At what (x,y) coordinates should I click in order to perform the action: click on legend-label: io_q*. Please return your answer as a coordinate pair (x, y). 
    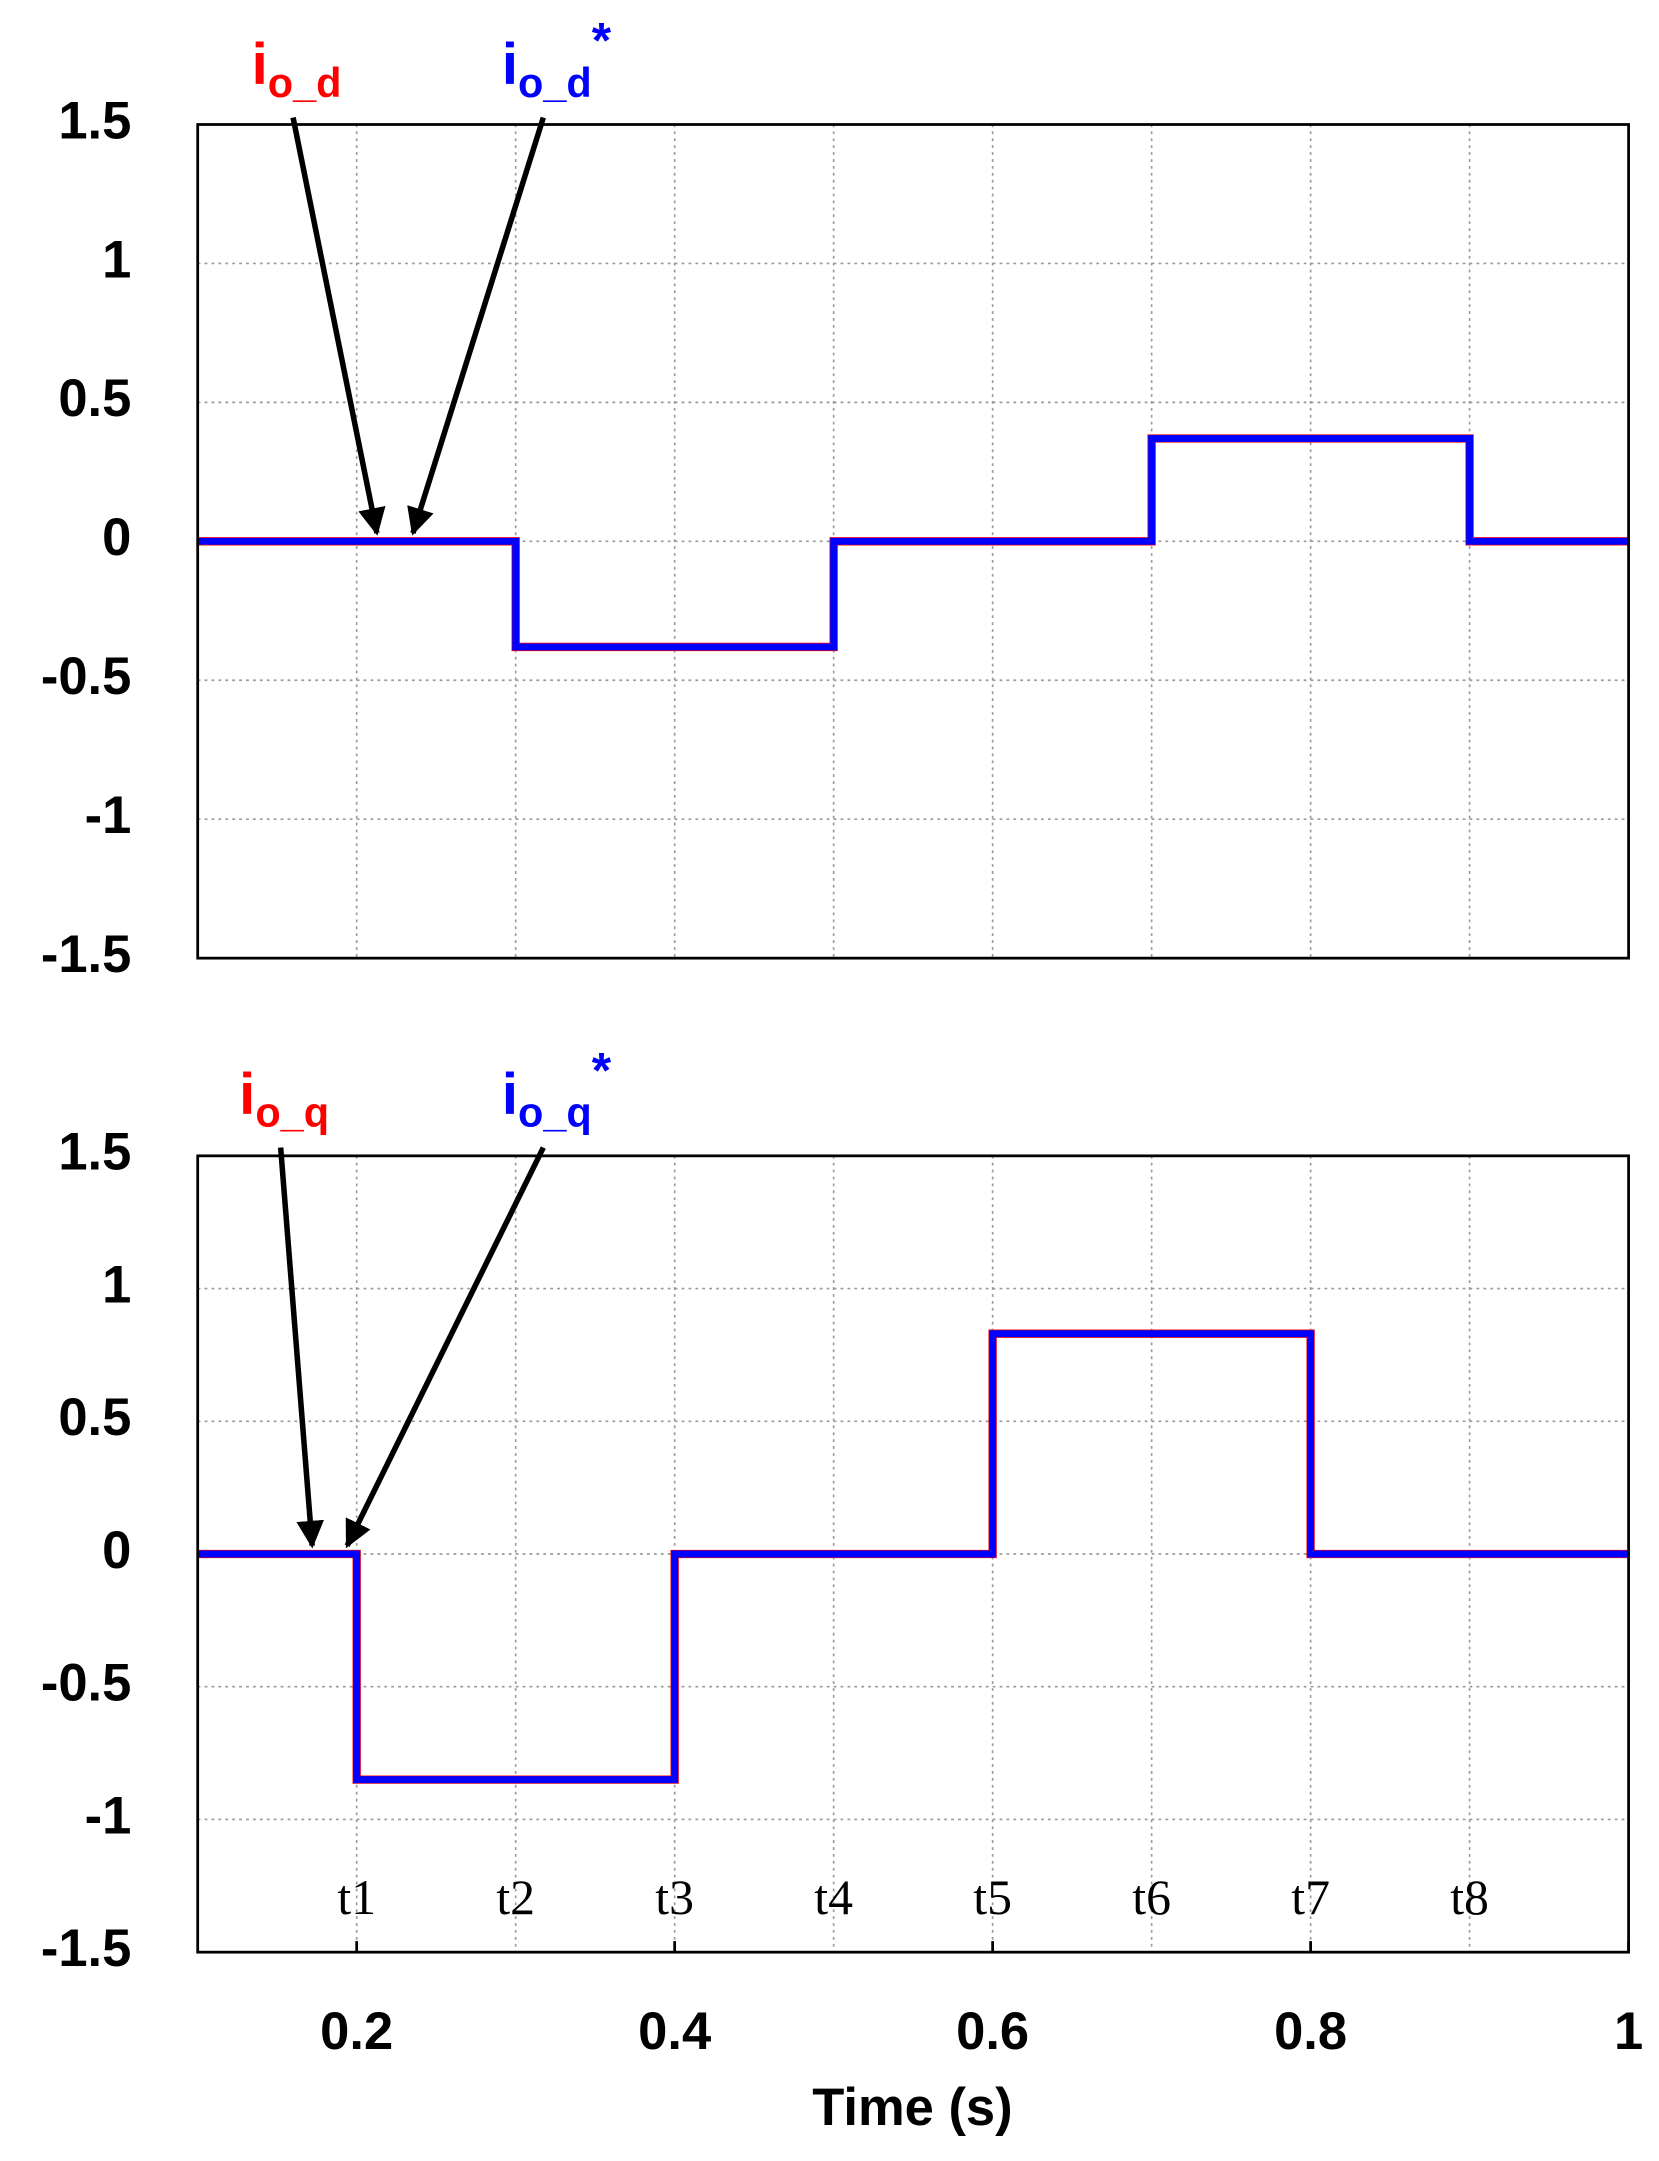
    Looking at the image, I should click on (557, 1088).